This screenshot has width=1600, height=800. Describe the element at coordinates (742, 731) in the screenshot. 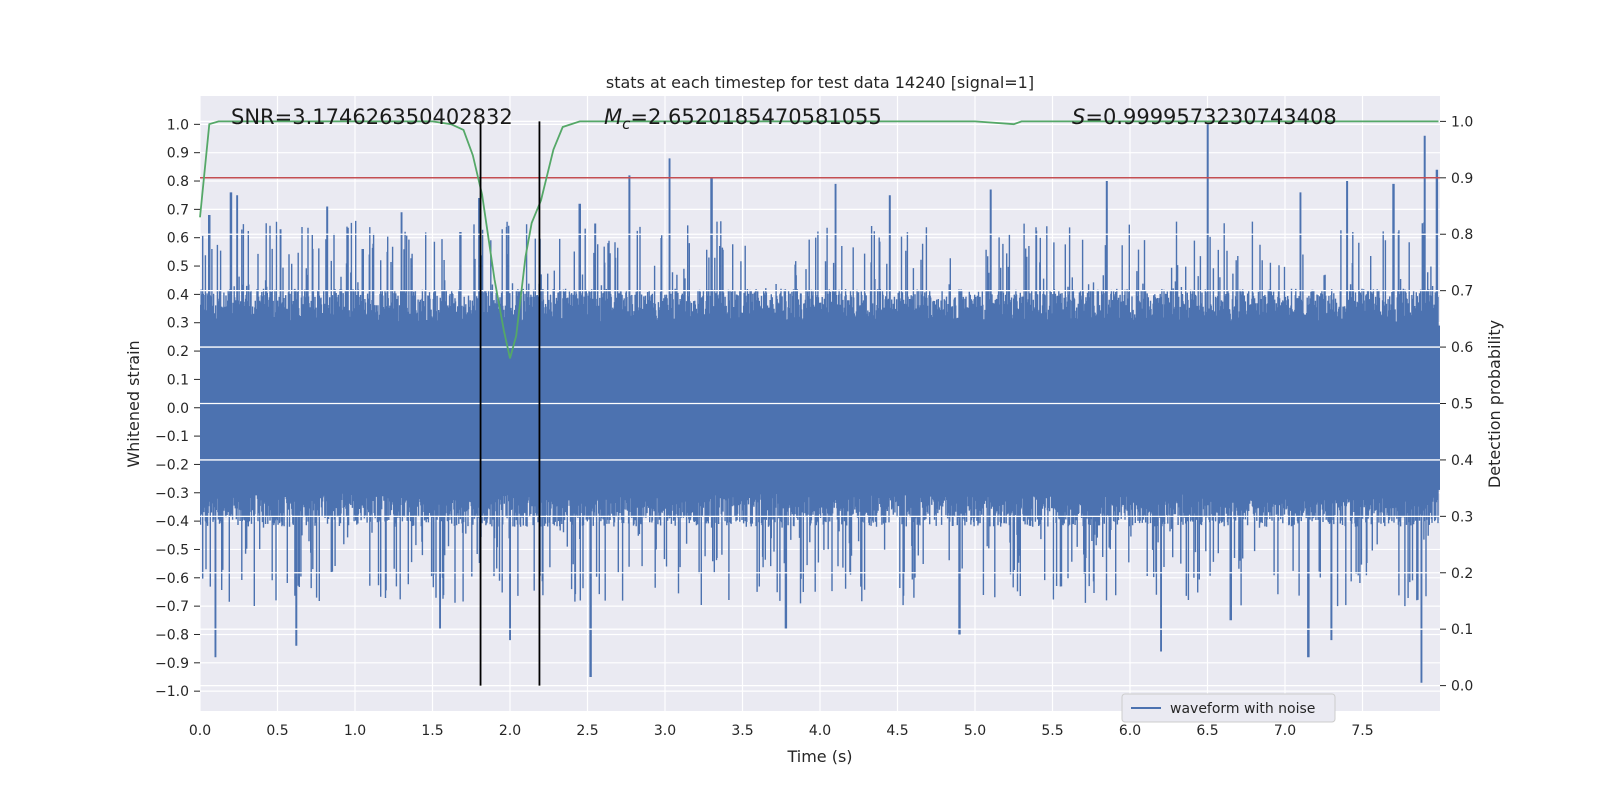

I see `x-tick-label: 3.5` at that location.